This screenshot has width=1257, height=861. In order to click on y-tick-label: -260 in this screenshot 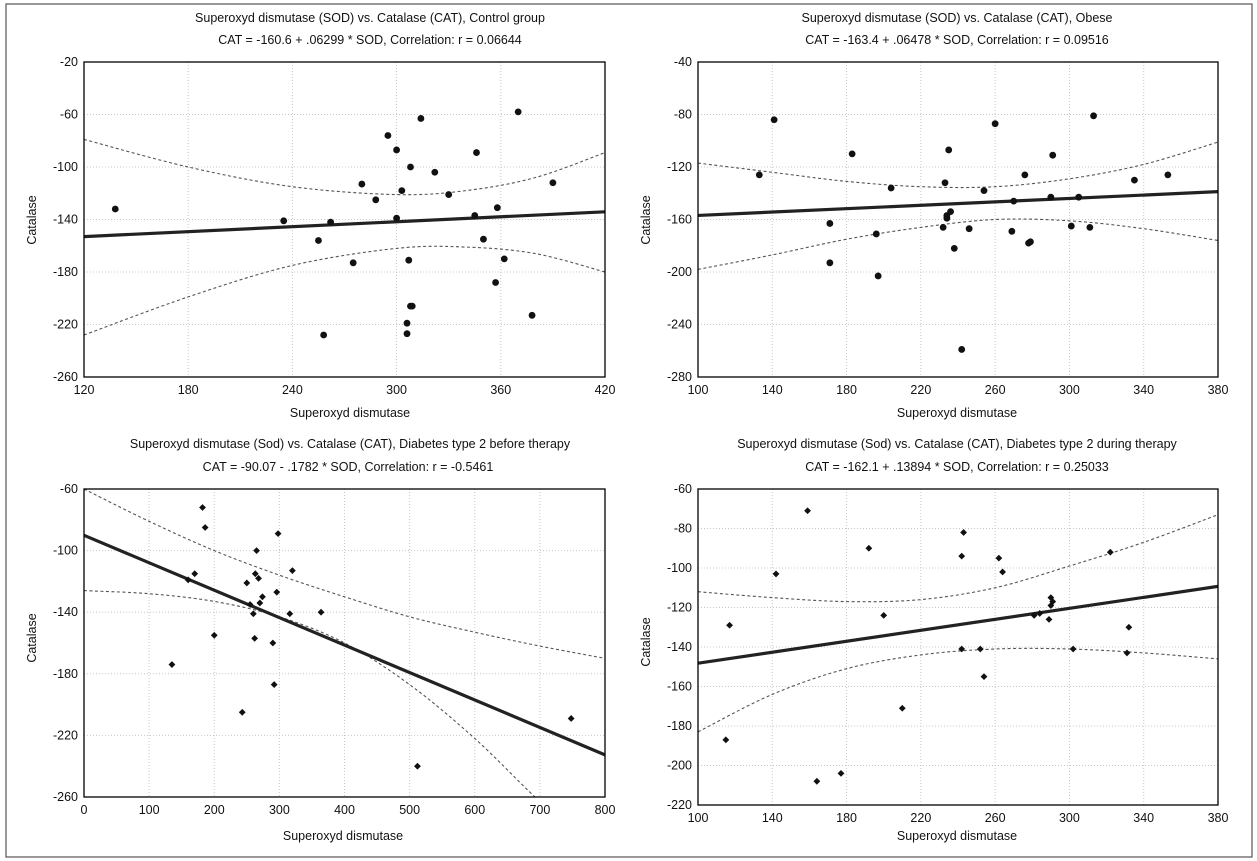, I will do `click(65, 797)`.